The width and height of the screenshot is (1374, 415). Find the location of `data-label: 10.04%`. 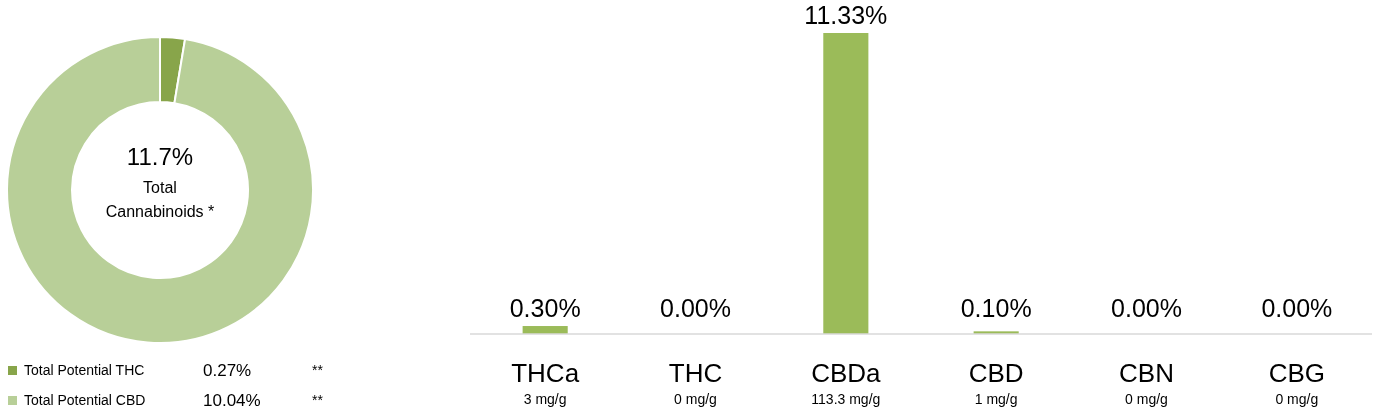

data-label: 10.04% is located at coordinates (232, 400).